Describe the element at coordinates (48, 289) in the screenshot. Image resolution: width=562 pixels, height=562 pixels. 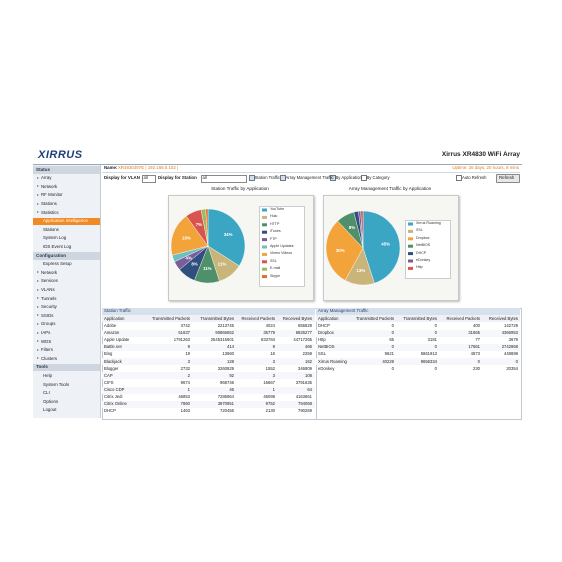
I see `sidebar-item: VLANs` at that location.